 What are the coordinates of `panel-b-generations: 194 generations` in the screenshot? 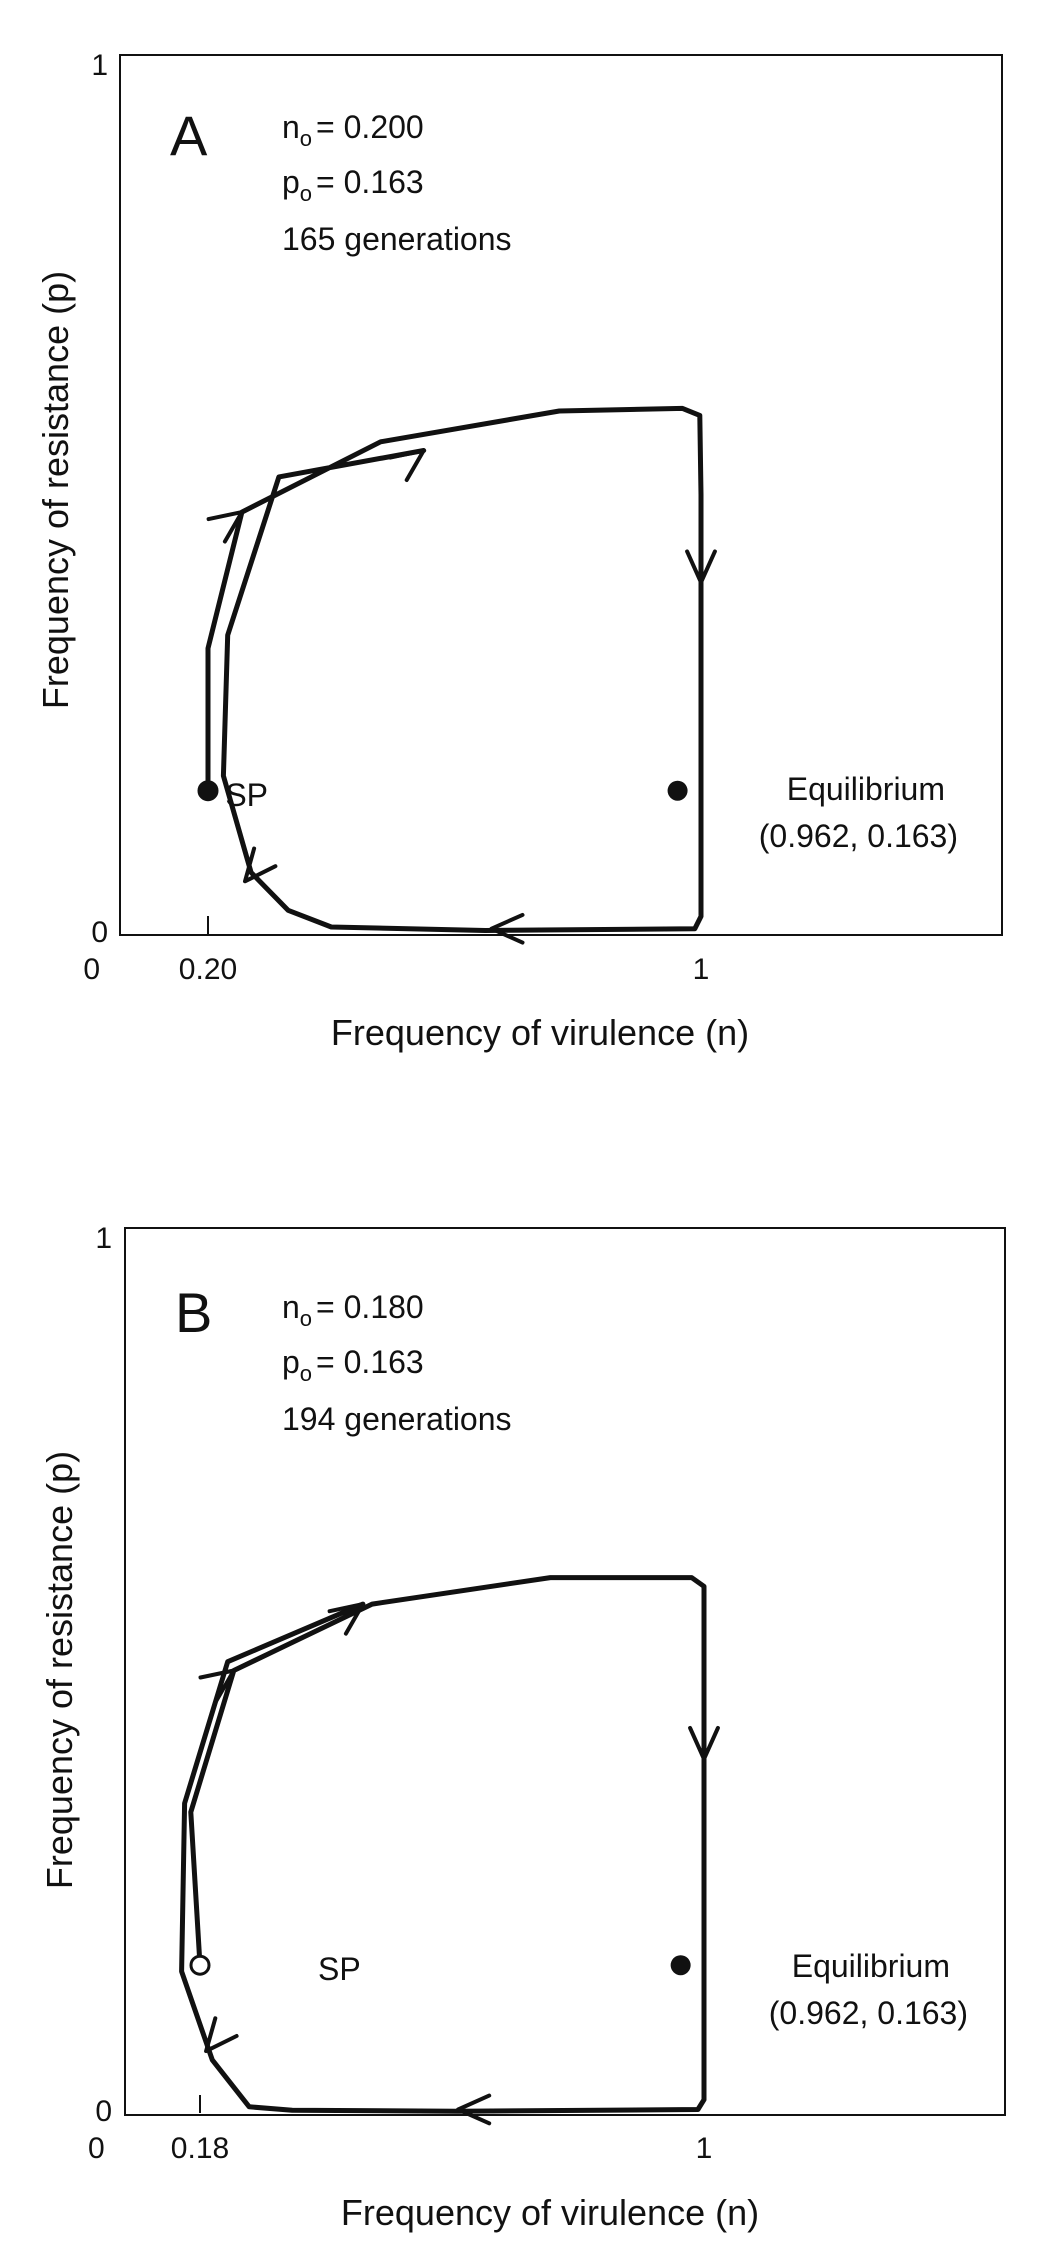 It's located at (397, 1419).